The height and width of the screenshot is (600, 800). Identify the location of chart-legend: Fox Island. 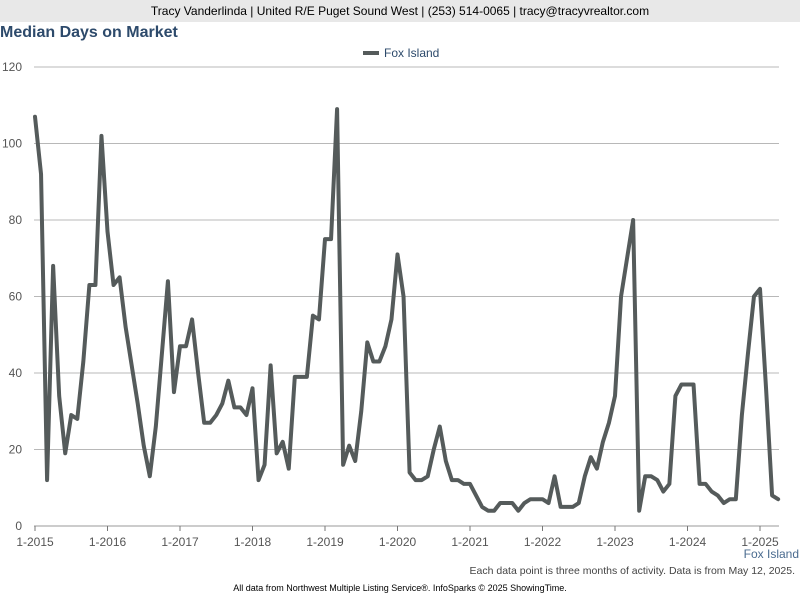
(401, 53).